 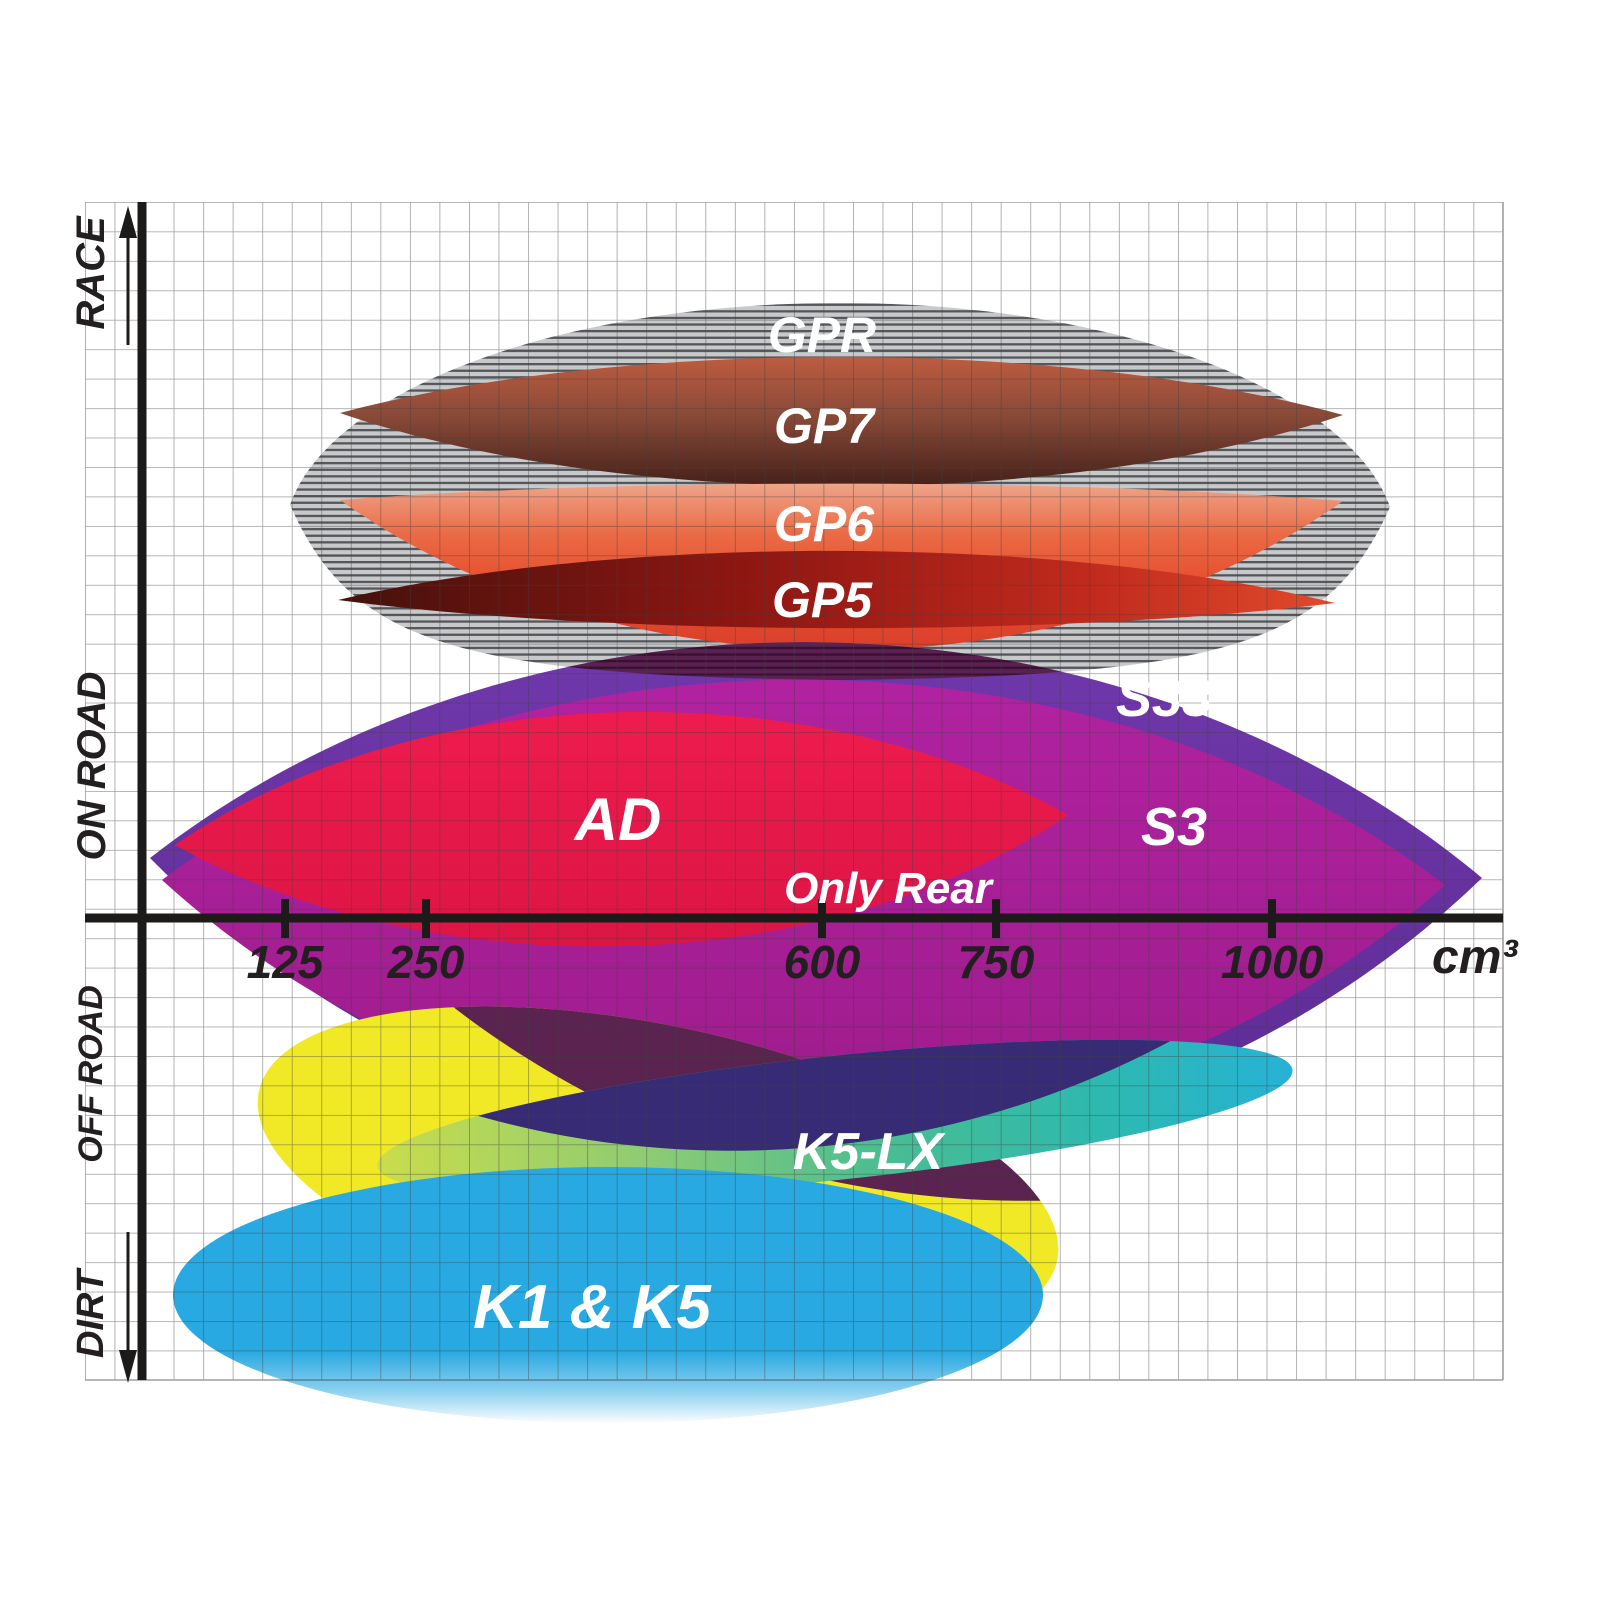 What do you see at coordinates (286, 962) in the screenshot?
I see `x-tick-label-125: 125` at bounding box center [286, 962].